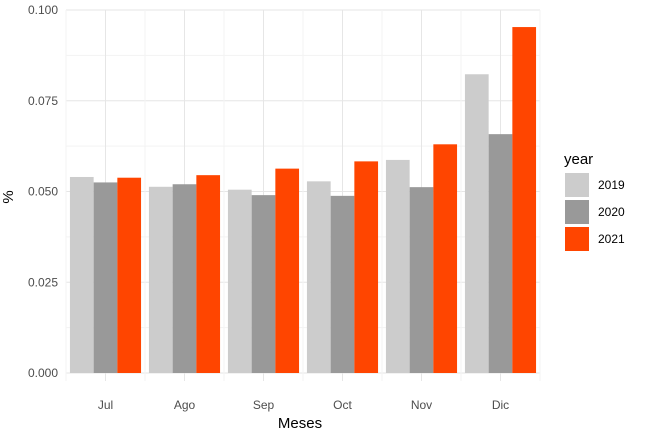 Image resolution: width=645 pixels, height=438 pixels. What do you see at coordinates (342, 405) in the screenshot?
I see `x-tick-label: Oct` at bounding box center [342, 405].